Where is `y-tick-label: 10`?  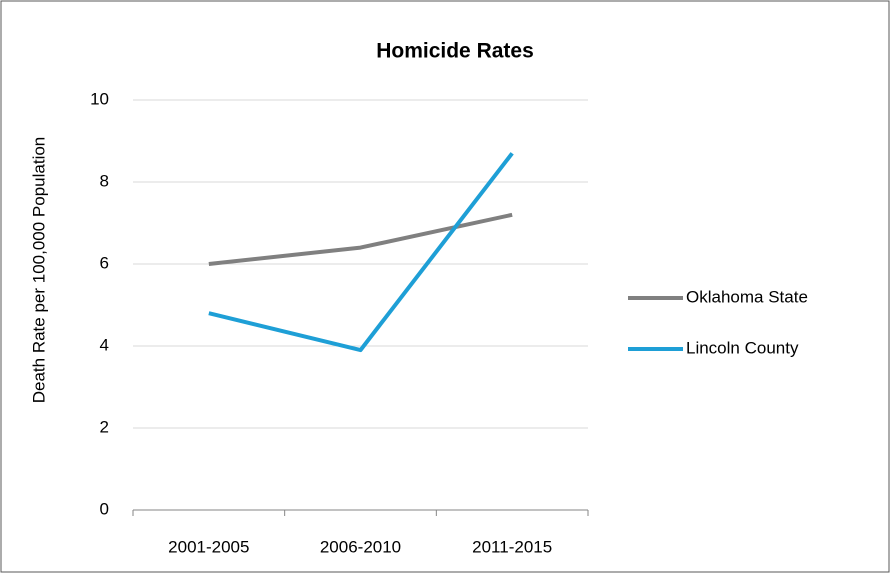
y-tick-label: 10 is located at coordinates (99, 98).